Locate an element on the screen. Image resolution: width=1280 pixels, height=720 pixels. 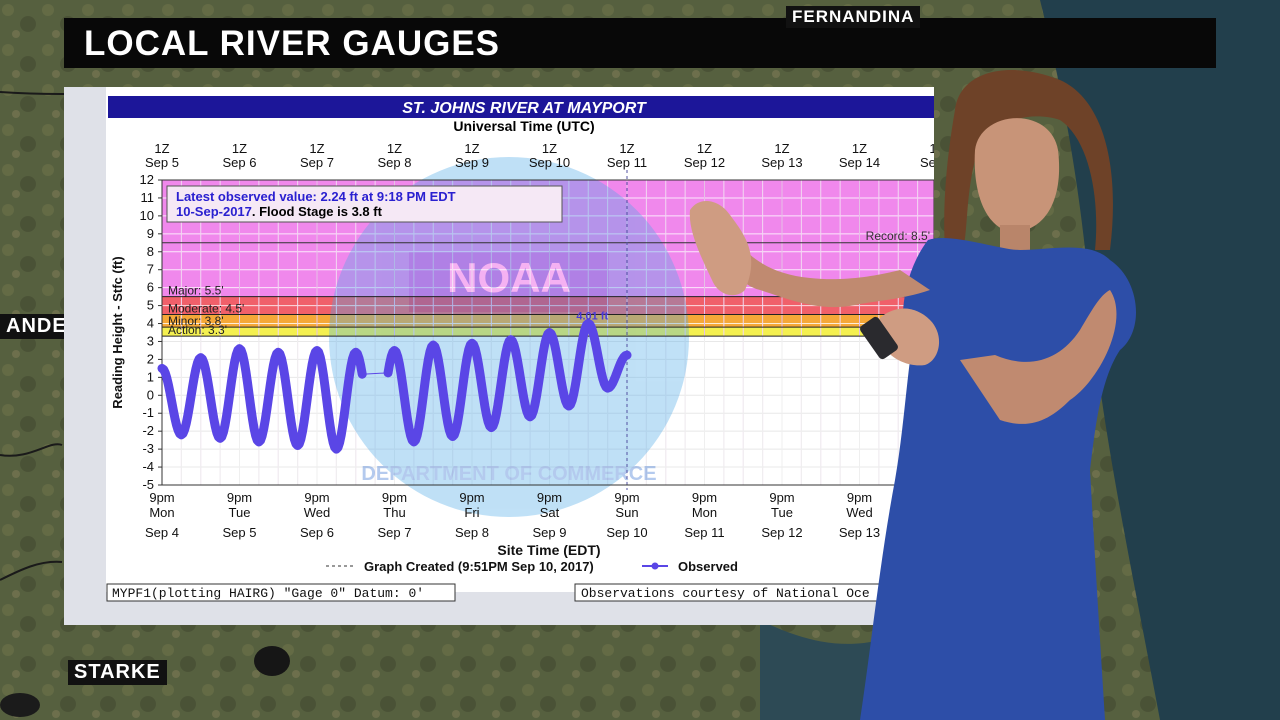
top-axis-label: Universal Time (UTC) is located at coordinates (523, 126).